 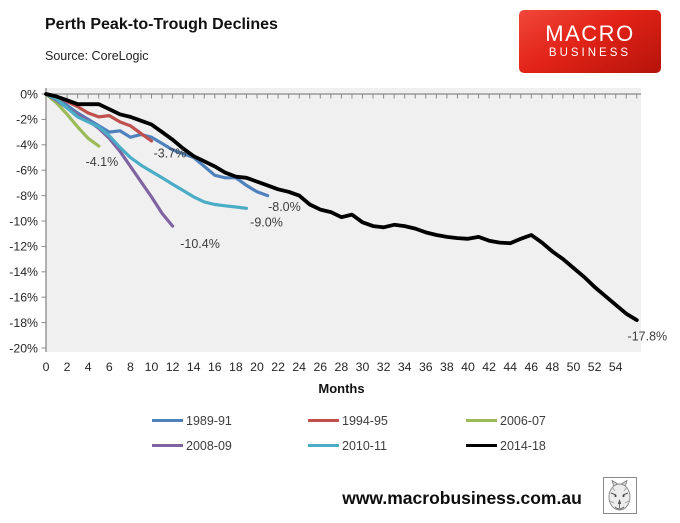 What do you see at coordinates (27, 120) in the screenshot?
I see `y-tick-label: -2%` at bounding box center [27, 120].